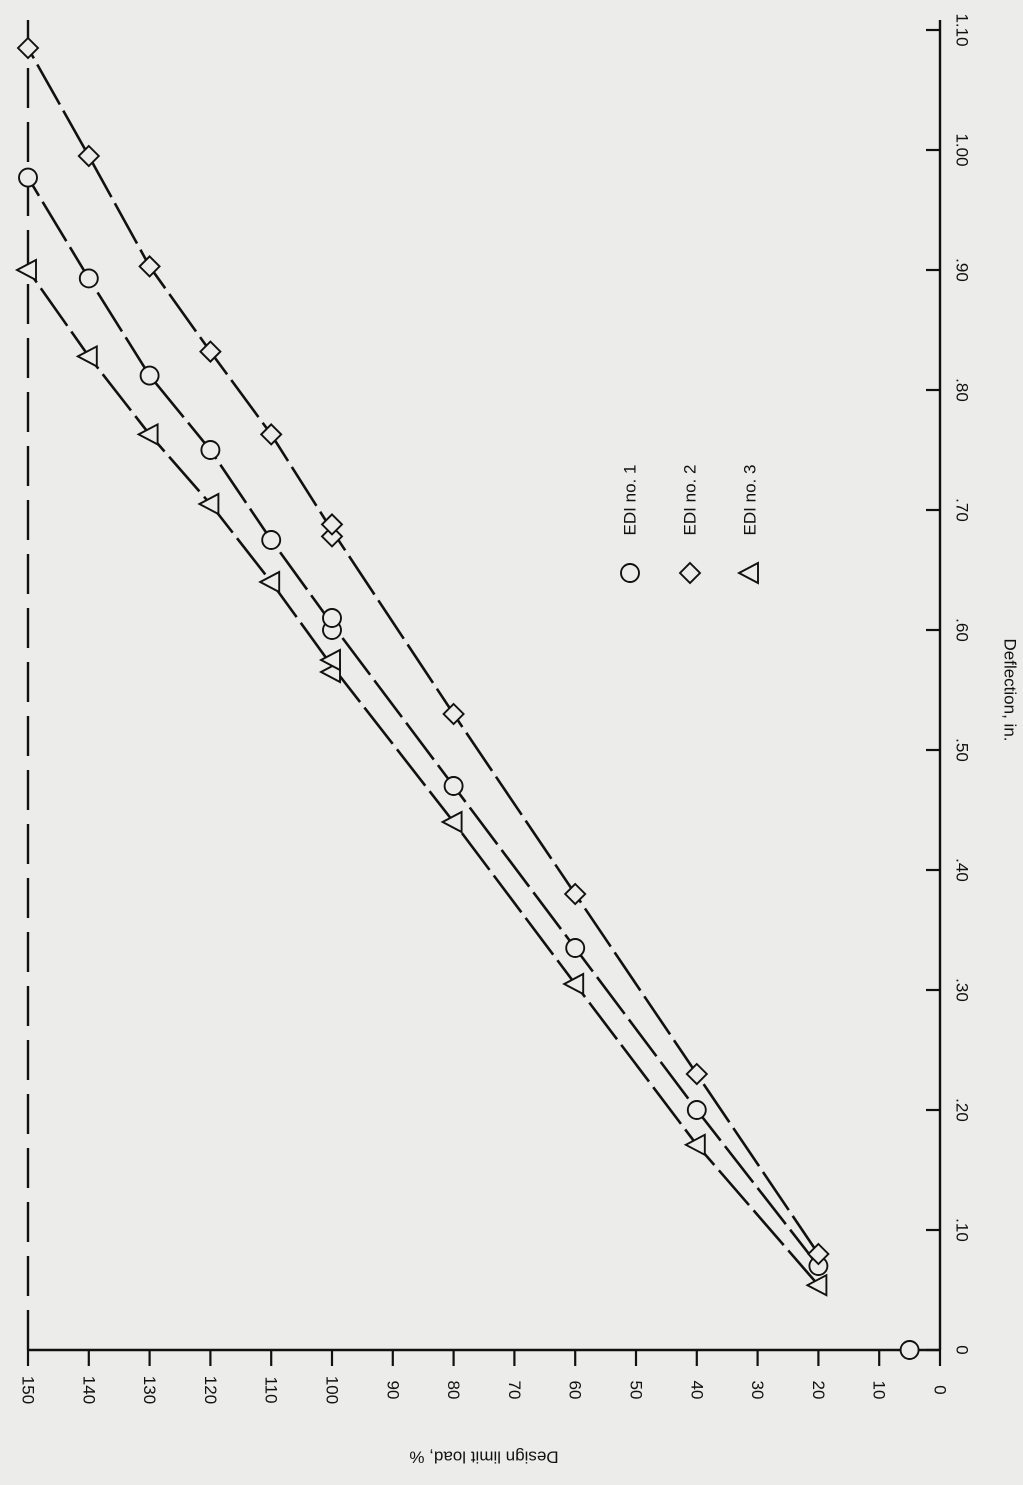  What do you see at coordinates (818, 1390) in the screenshot?
I see `y-tick-label: 20` at bounding box center [818, 1390].